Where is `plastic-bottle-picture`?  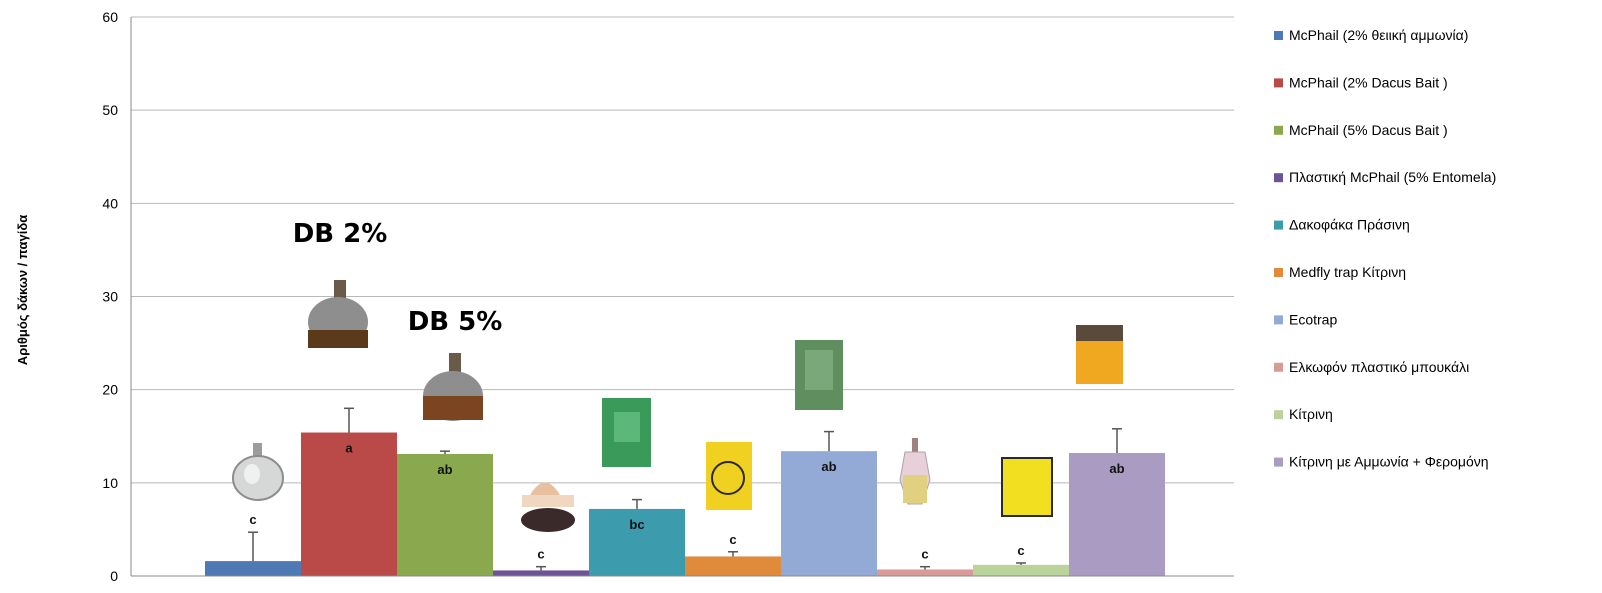
plastic-bottle-picture is located at coordinates (915, 471).